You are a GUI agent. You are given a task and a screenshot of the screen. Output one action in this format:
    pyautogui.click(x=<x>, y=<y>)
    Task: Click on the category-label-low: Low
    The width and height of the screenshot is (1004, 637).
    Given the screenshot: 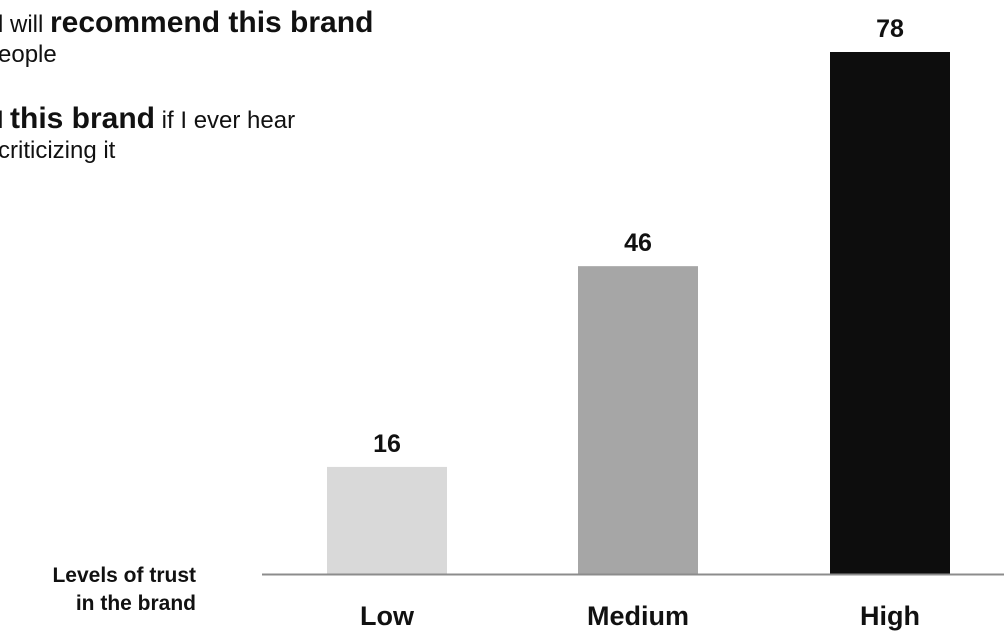 What is the action you would take?
    pyautogui.click(x=387, y=616)
    